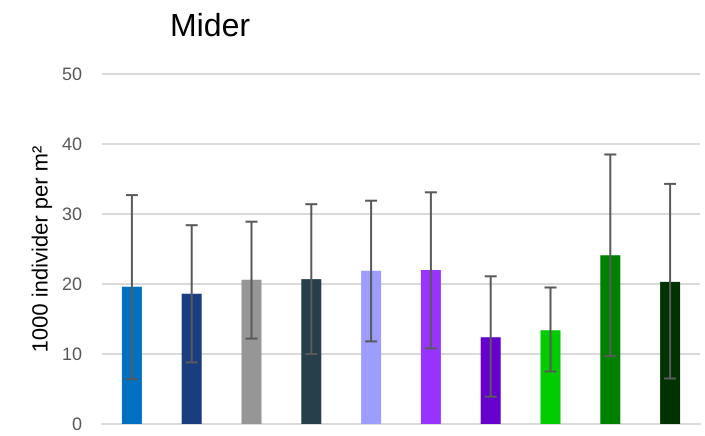 Image resolution: width=705 pixels, height=436 pixels. I want to click on y-tick-label: 50, so click(72, 74).